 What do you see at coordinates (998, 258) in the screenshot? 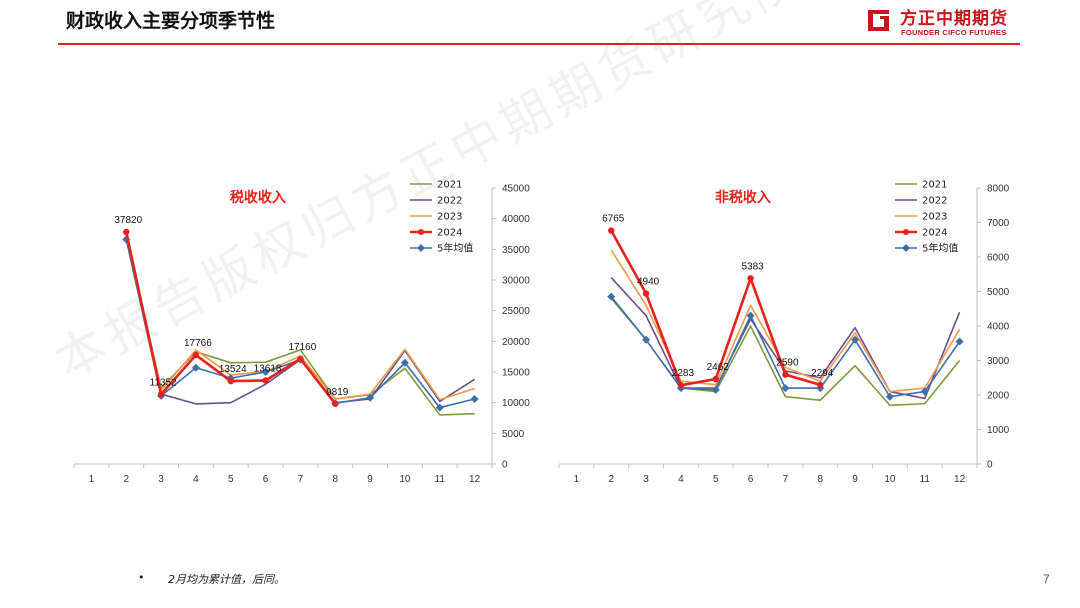
I see `y-tick-label: 6000` at bounding box center [998, 258].